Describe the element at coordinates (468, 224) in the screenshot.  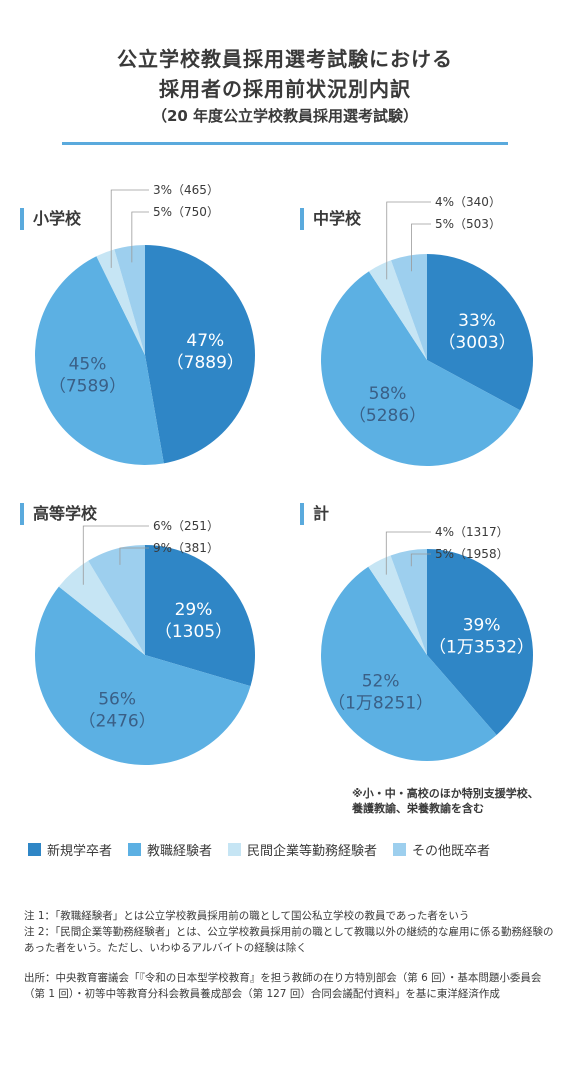
I see `callout-label: 5%（503）` at that location.